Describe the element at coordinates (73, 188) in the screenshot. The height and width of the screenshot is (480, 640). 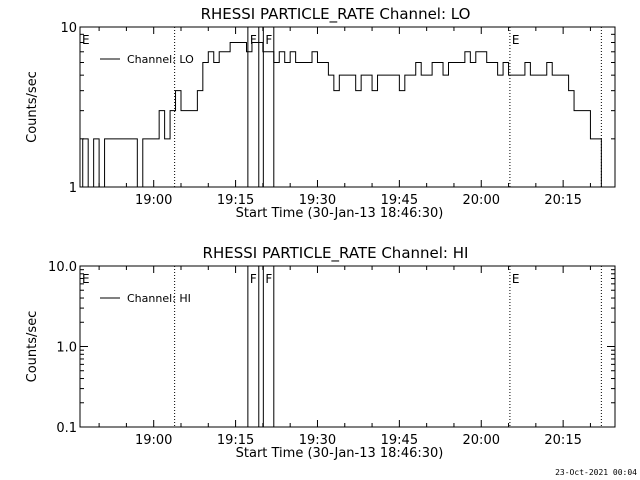
I see `y-tick-label: 1` at that location.